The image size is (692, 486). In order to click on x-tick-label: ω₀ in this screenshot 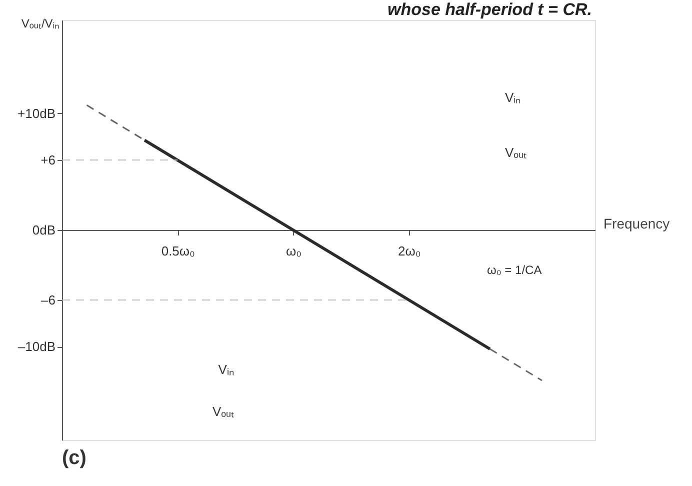, I will do `click(294, 251)`.